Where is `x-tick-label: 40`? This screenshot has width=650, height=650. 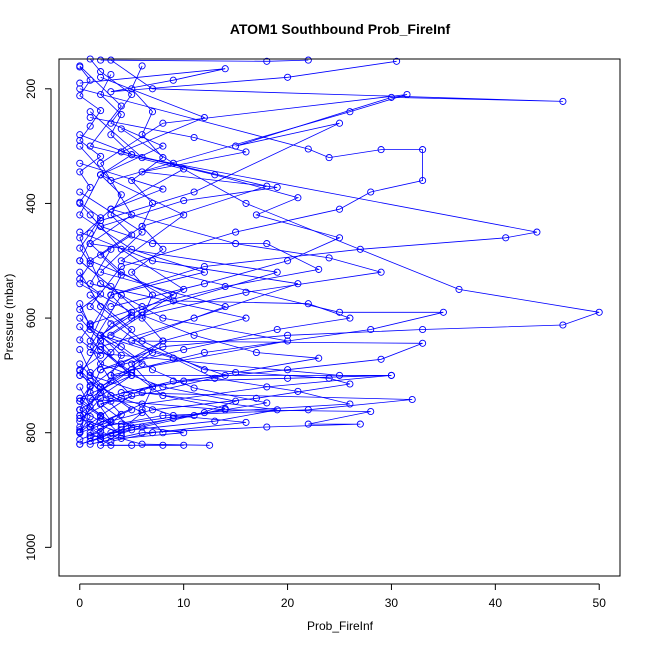
x-tick-label: 40 is located at coordinates (496, 603).